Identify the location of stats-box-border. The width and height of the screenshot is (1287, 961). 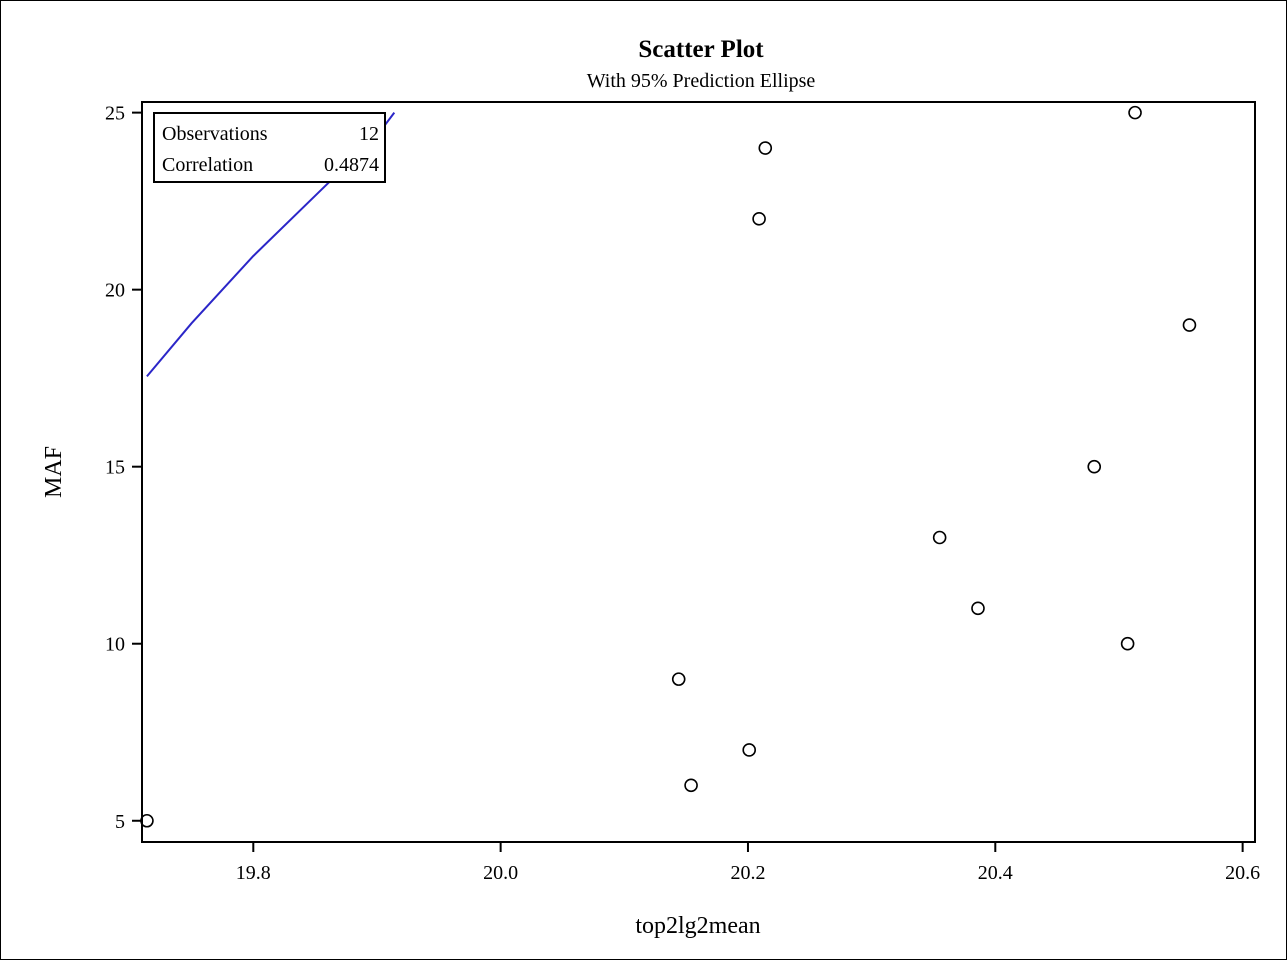
(269, 147).